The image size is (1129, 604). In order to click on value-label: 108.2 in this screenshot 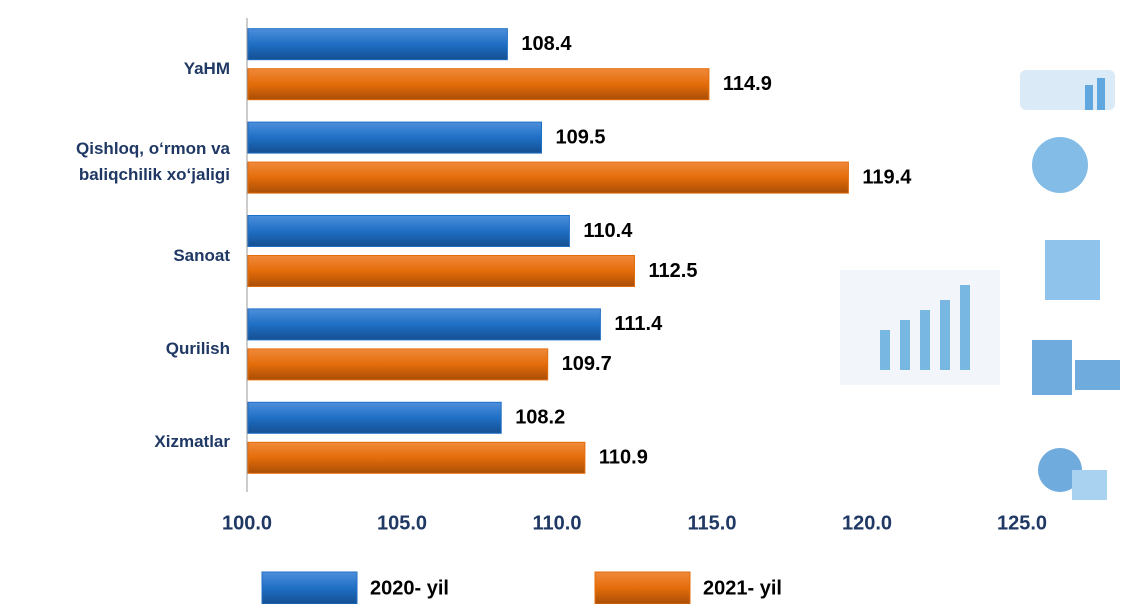, I will do `click(540, 418)`.